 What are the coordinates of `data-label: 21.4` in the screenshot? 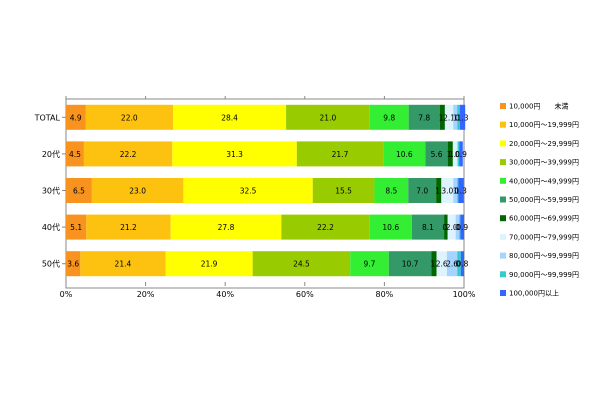 It's located at (123, 264).